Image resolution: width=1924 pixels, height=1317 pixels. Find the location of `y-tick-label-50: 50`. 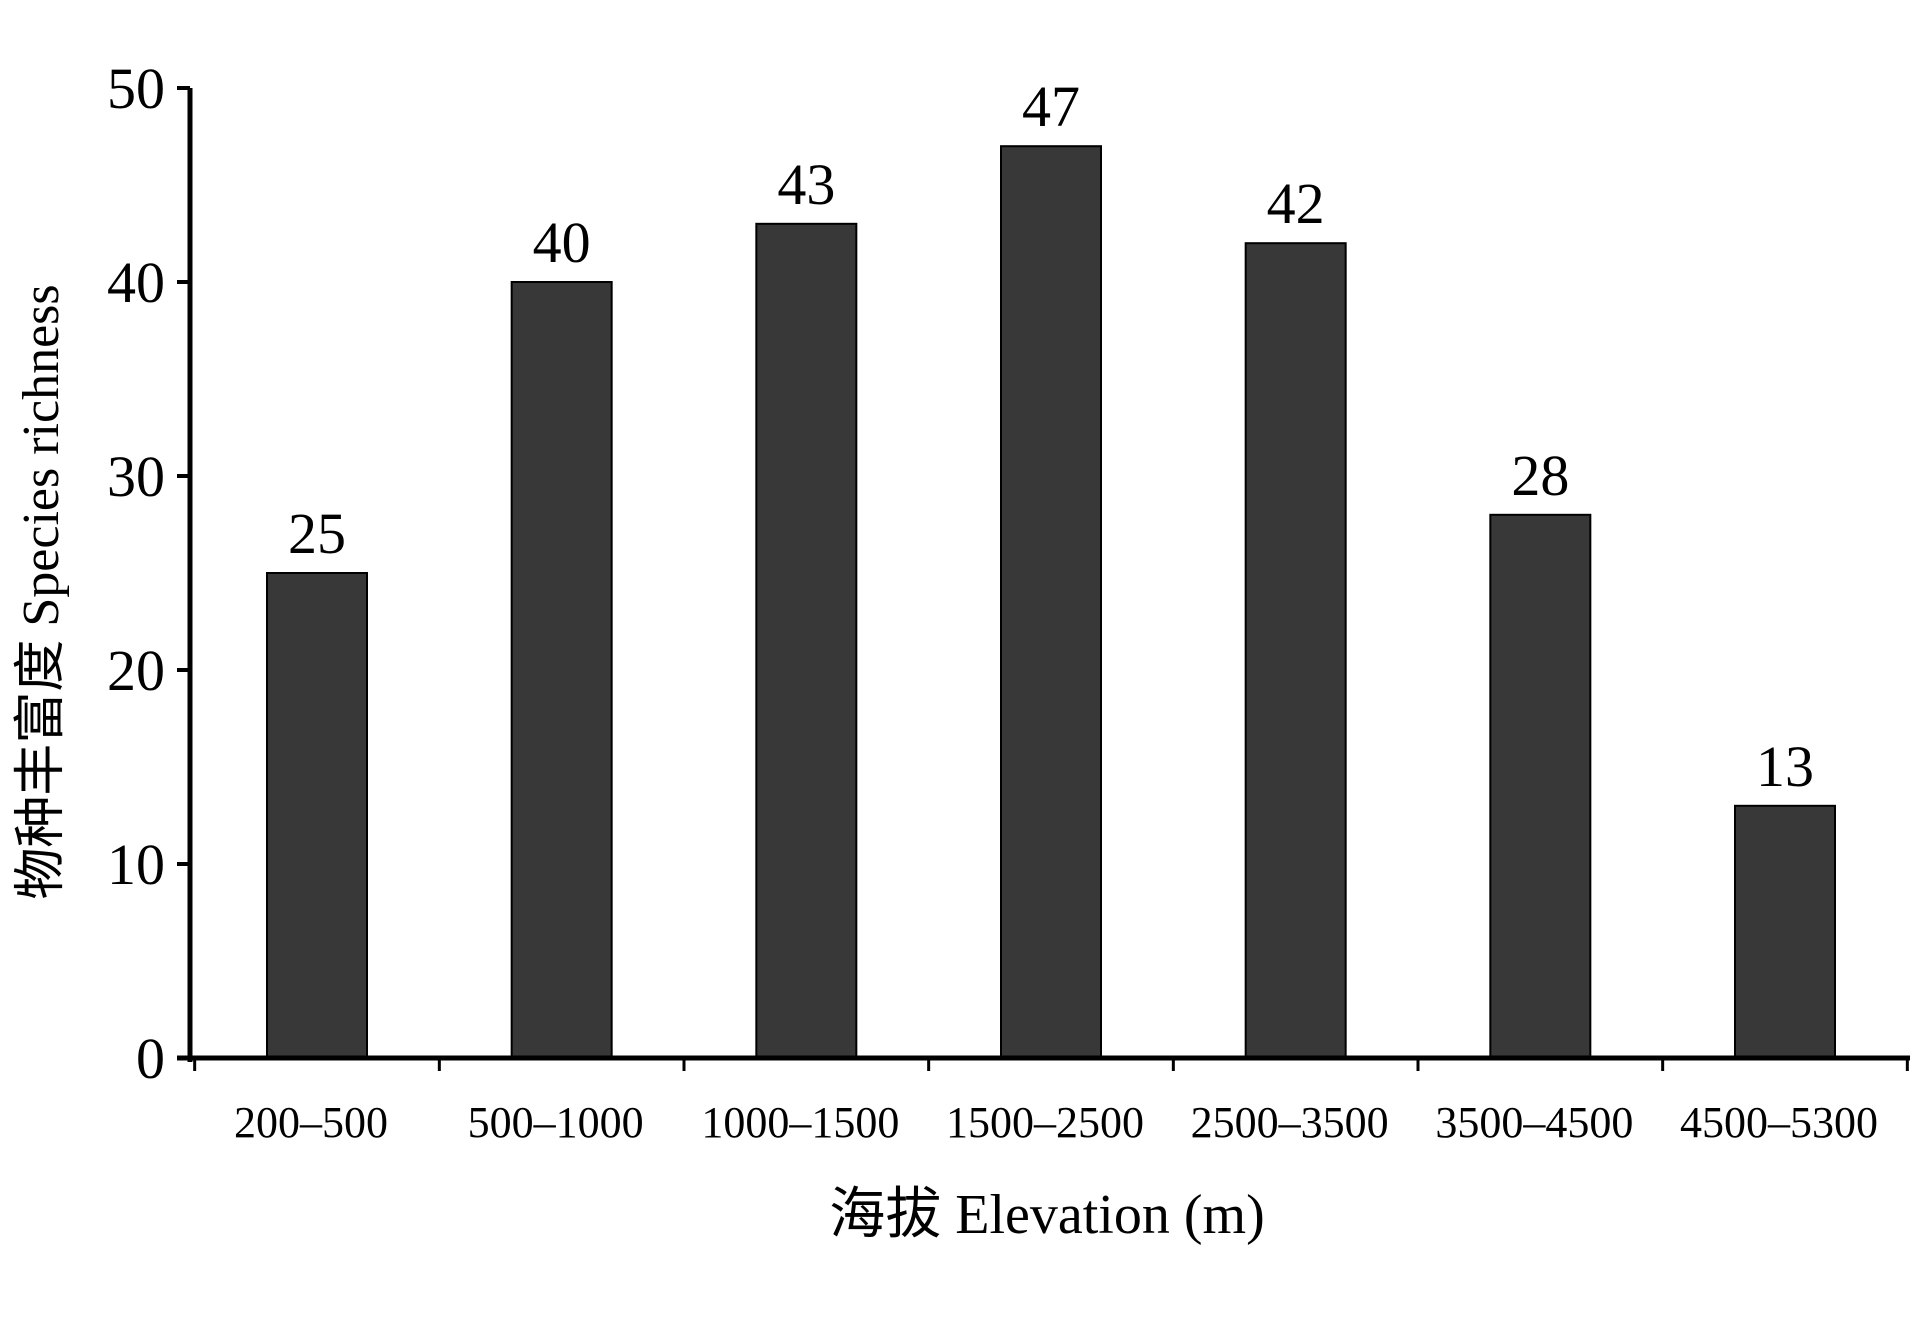

y-tick-label-50: 50 is located at coordinates (136, 88).